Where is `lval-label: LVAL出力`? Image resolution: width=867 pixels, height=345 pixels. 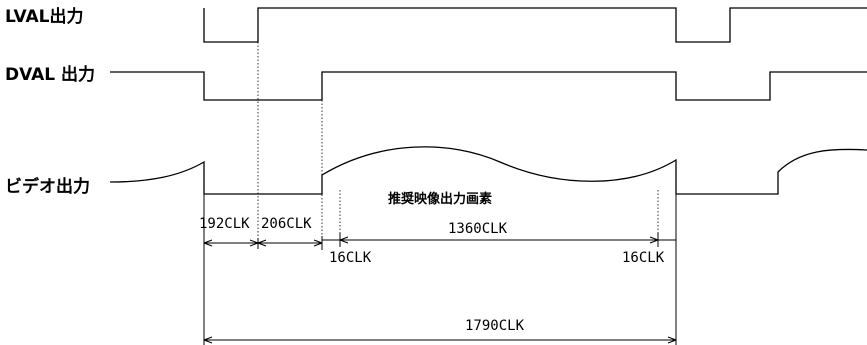 lval-label: LVAL出力 is located at coordinates (44, 16).